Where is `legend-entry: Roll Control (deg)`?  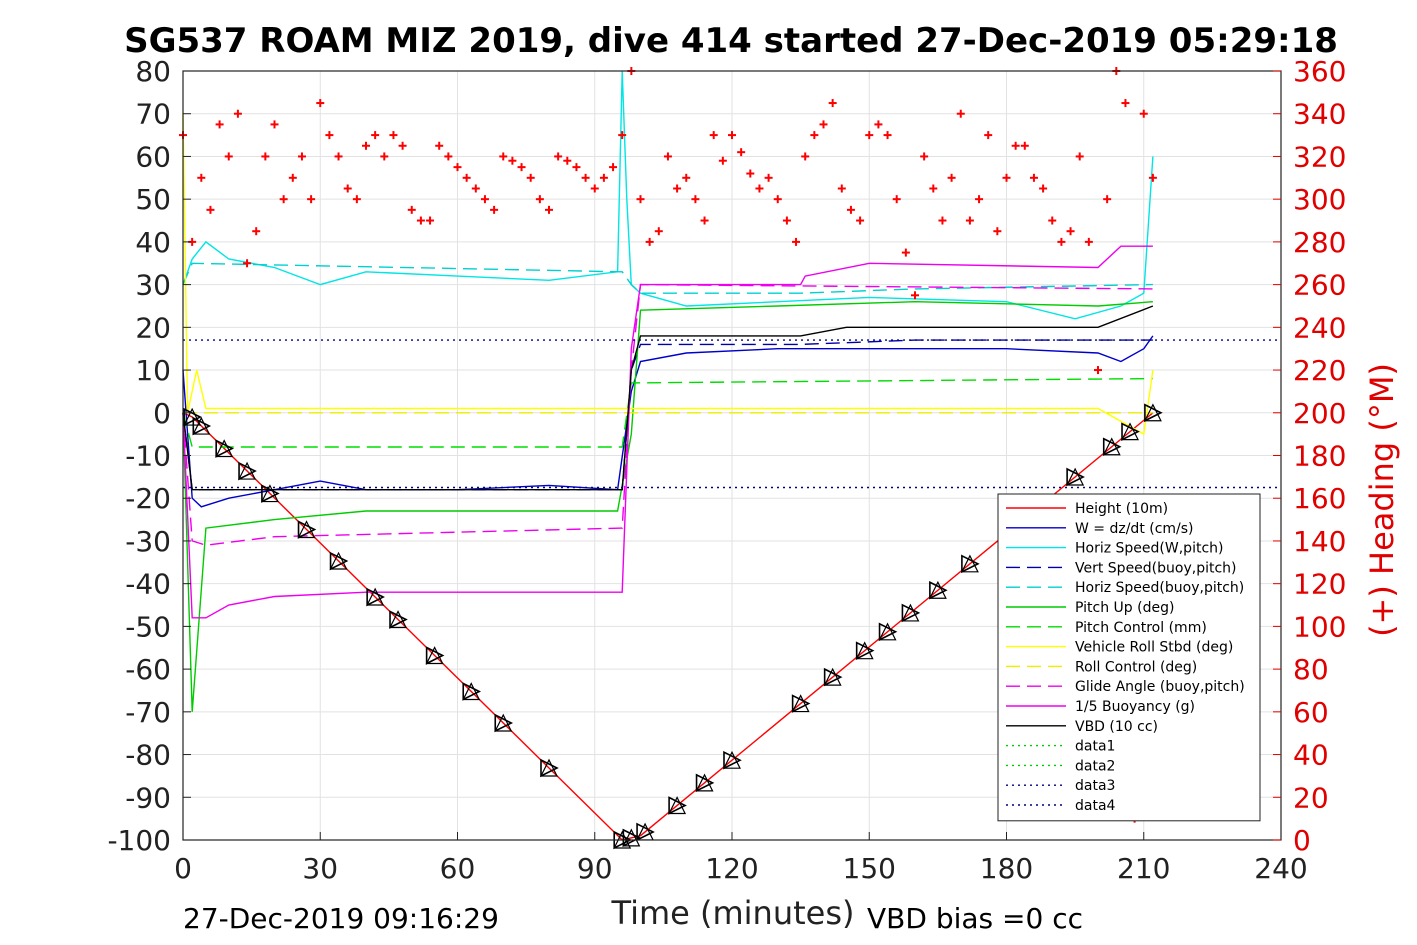 legend-entry: Roll Control (deg) is located at coordinates (1136, 667).